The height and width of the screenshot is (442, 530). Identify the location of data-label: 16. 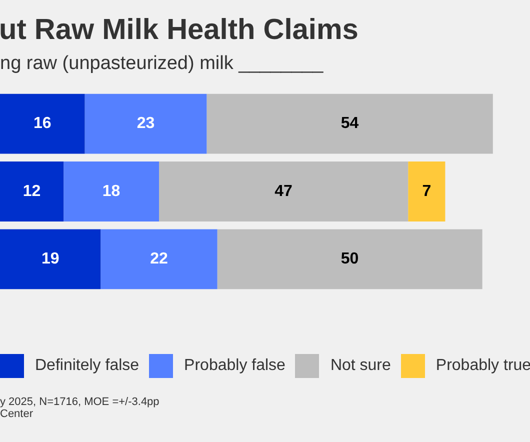
(43, 123).